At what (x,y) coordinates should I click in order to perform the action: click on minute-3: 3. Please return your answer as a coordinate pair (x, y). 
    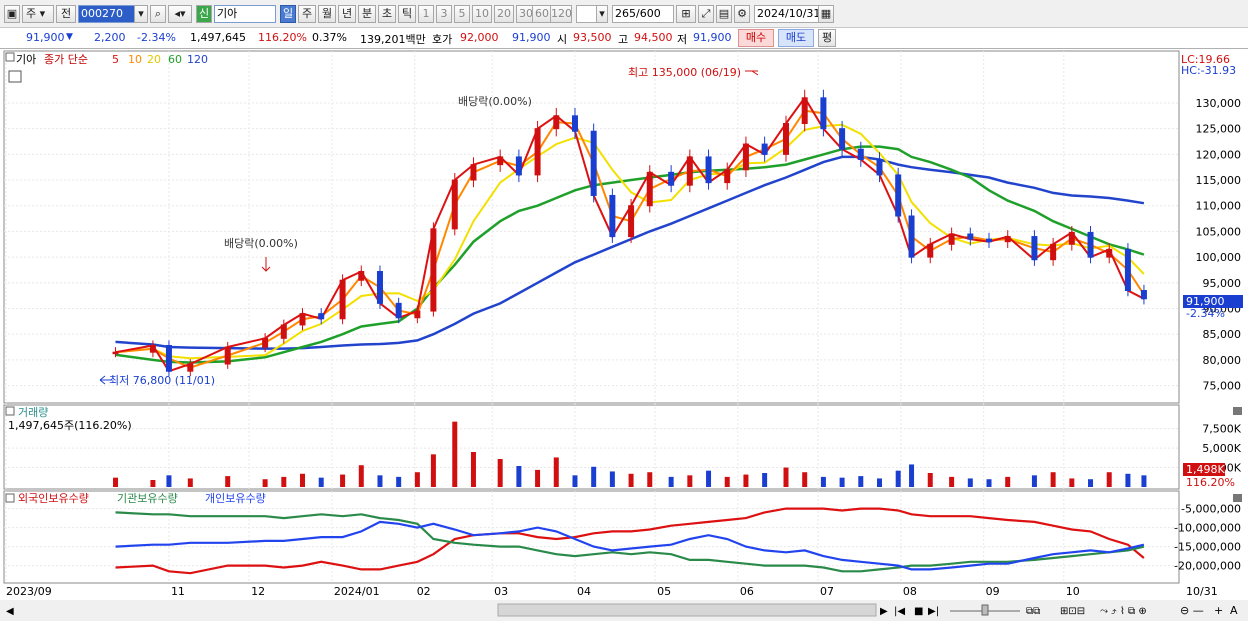
    Looking at the image, I should click on (444, 14).